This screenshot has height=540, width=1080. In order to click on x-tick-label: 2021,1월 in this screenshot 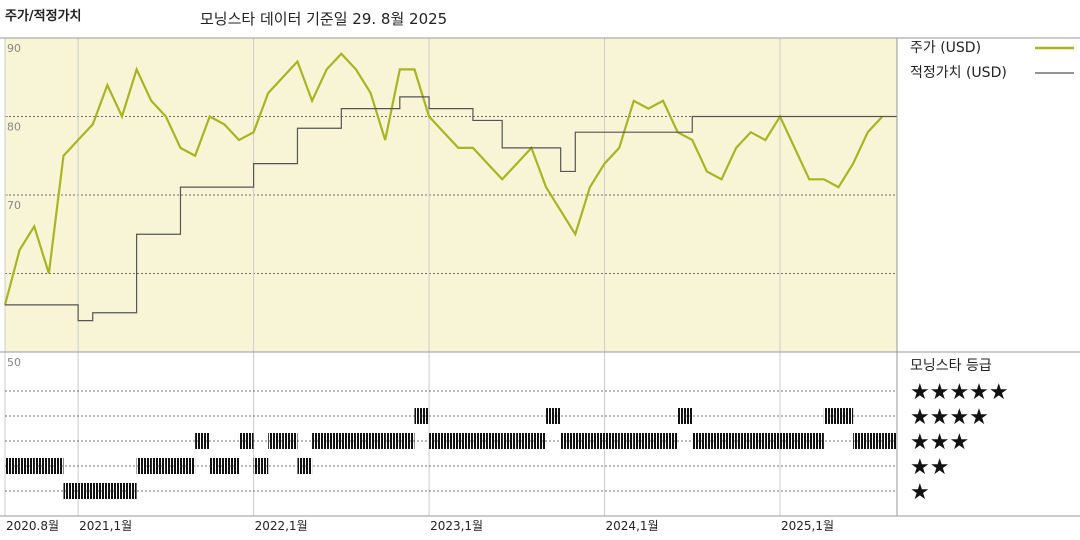, I will do `click(105, 526)`.